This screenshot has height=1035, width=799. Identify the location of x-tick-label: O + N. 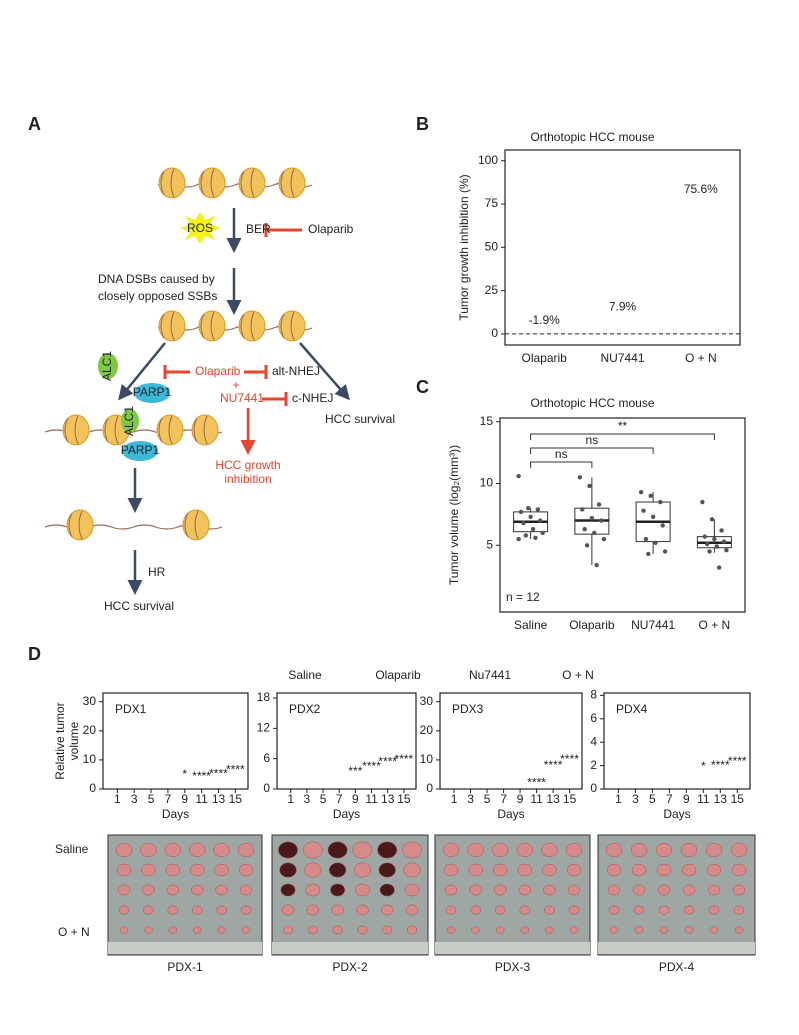
(701, 358).